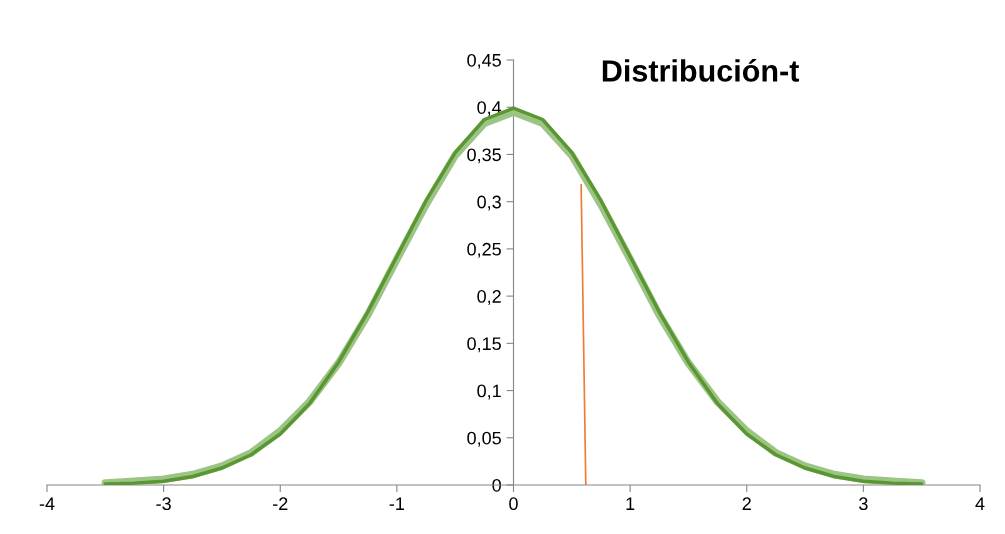 This screenshot has width=1005, height=534. Describe the element at coordinates (863, 504) in the screenshot. I see `x-tick-label: 3` at that location.